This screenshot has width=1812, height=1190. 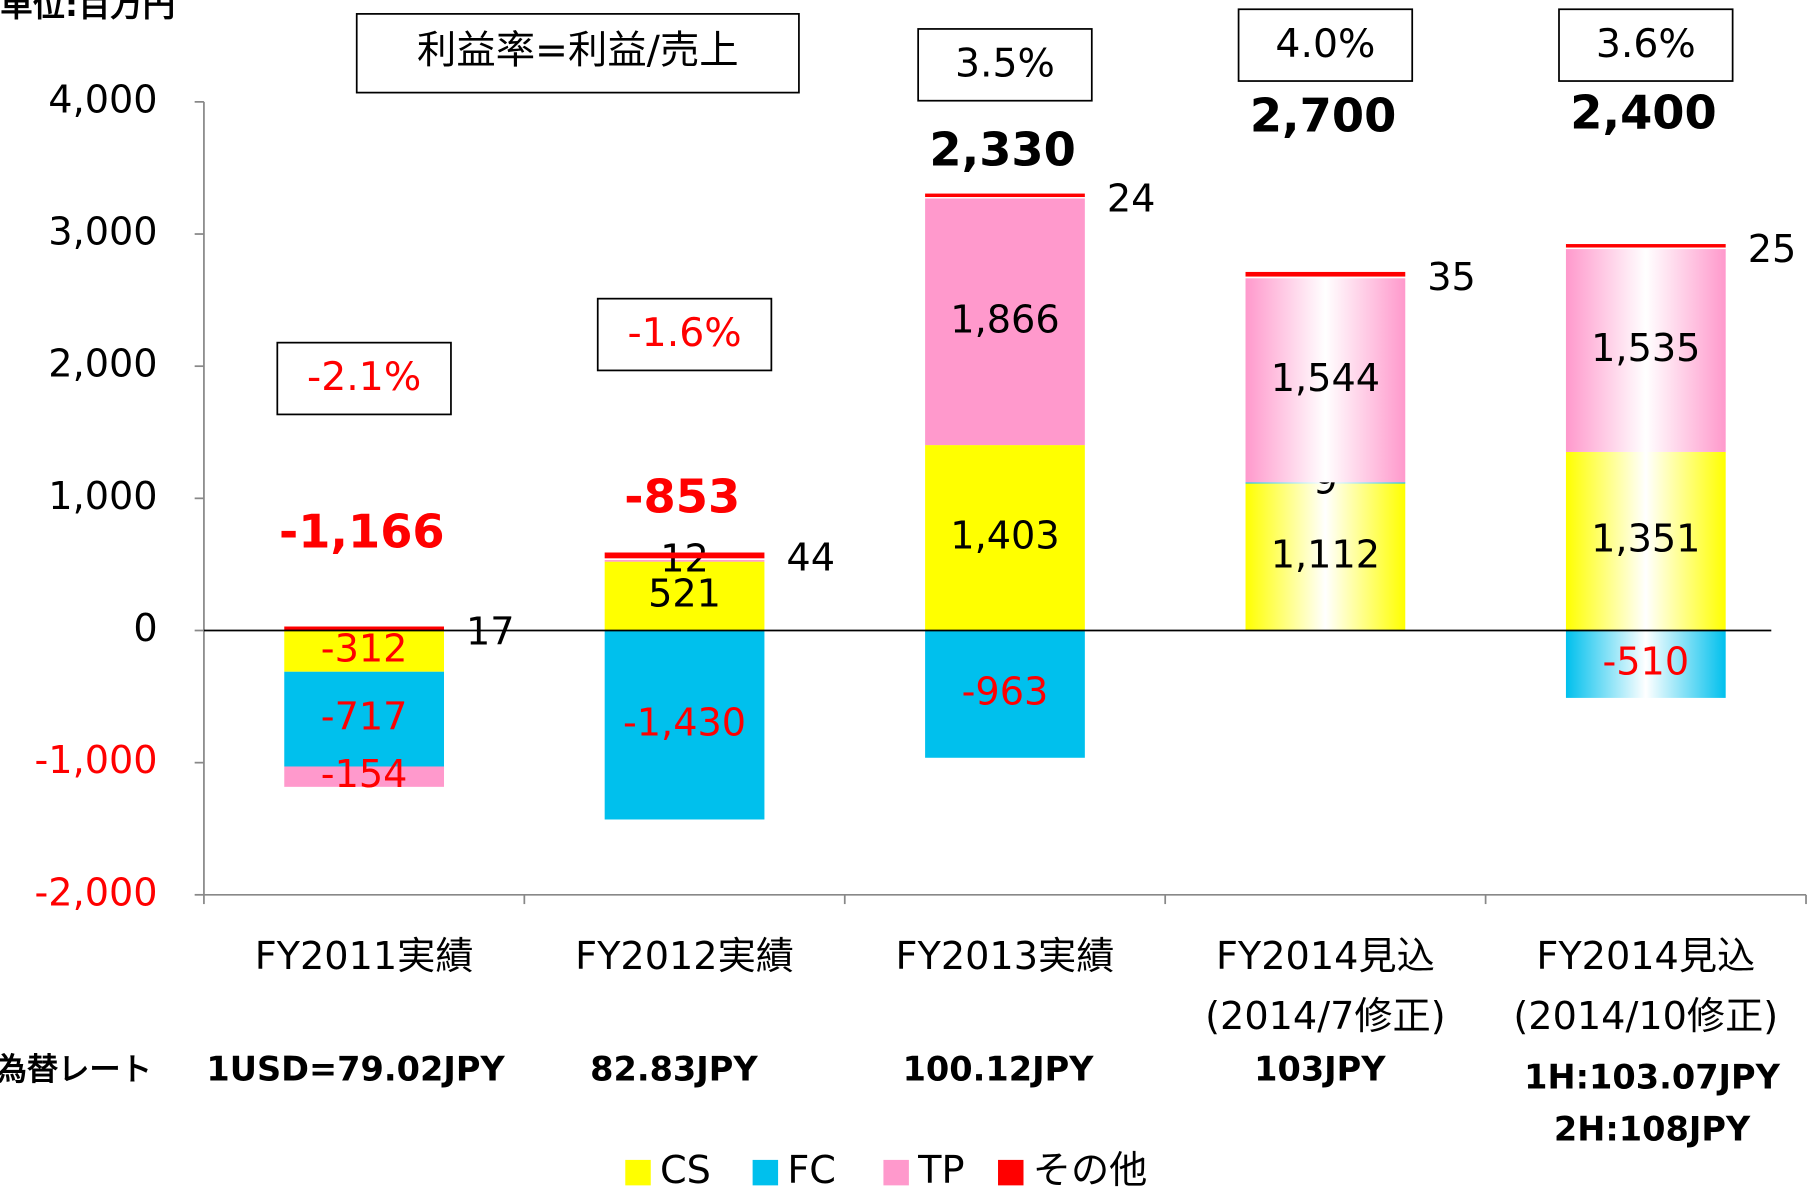 I want to click on y-tick-label: 1,000, so click(x=102, y=497).